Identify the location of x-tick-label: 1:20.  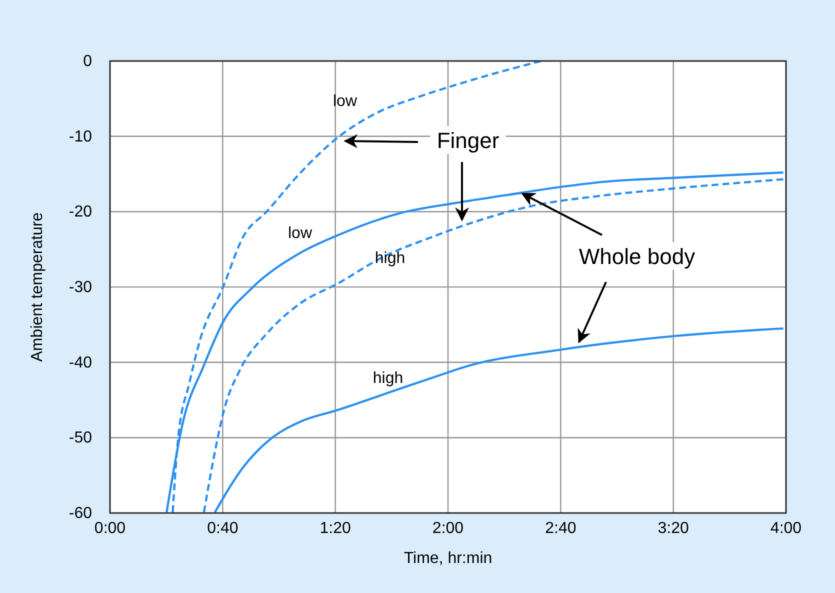
(335, 528).